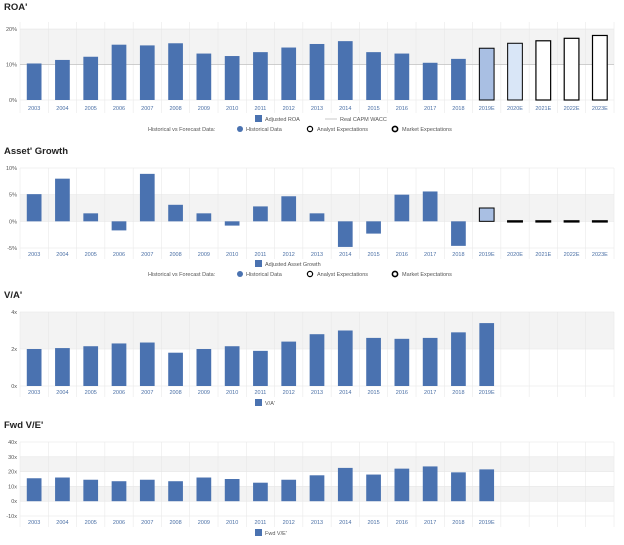 Image resolution: width=624 pixels, height=545 pixels. What do you see at coordinates (34, 81) in the screenshot?
I see `bar-2003` at bounding box center [34, 81].